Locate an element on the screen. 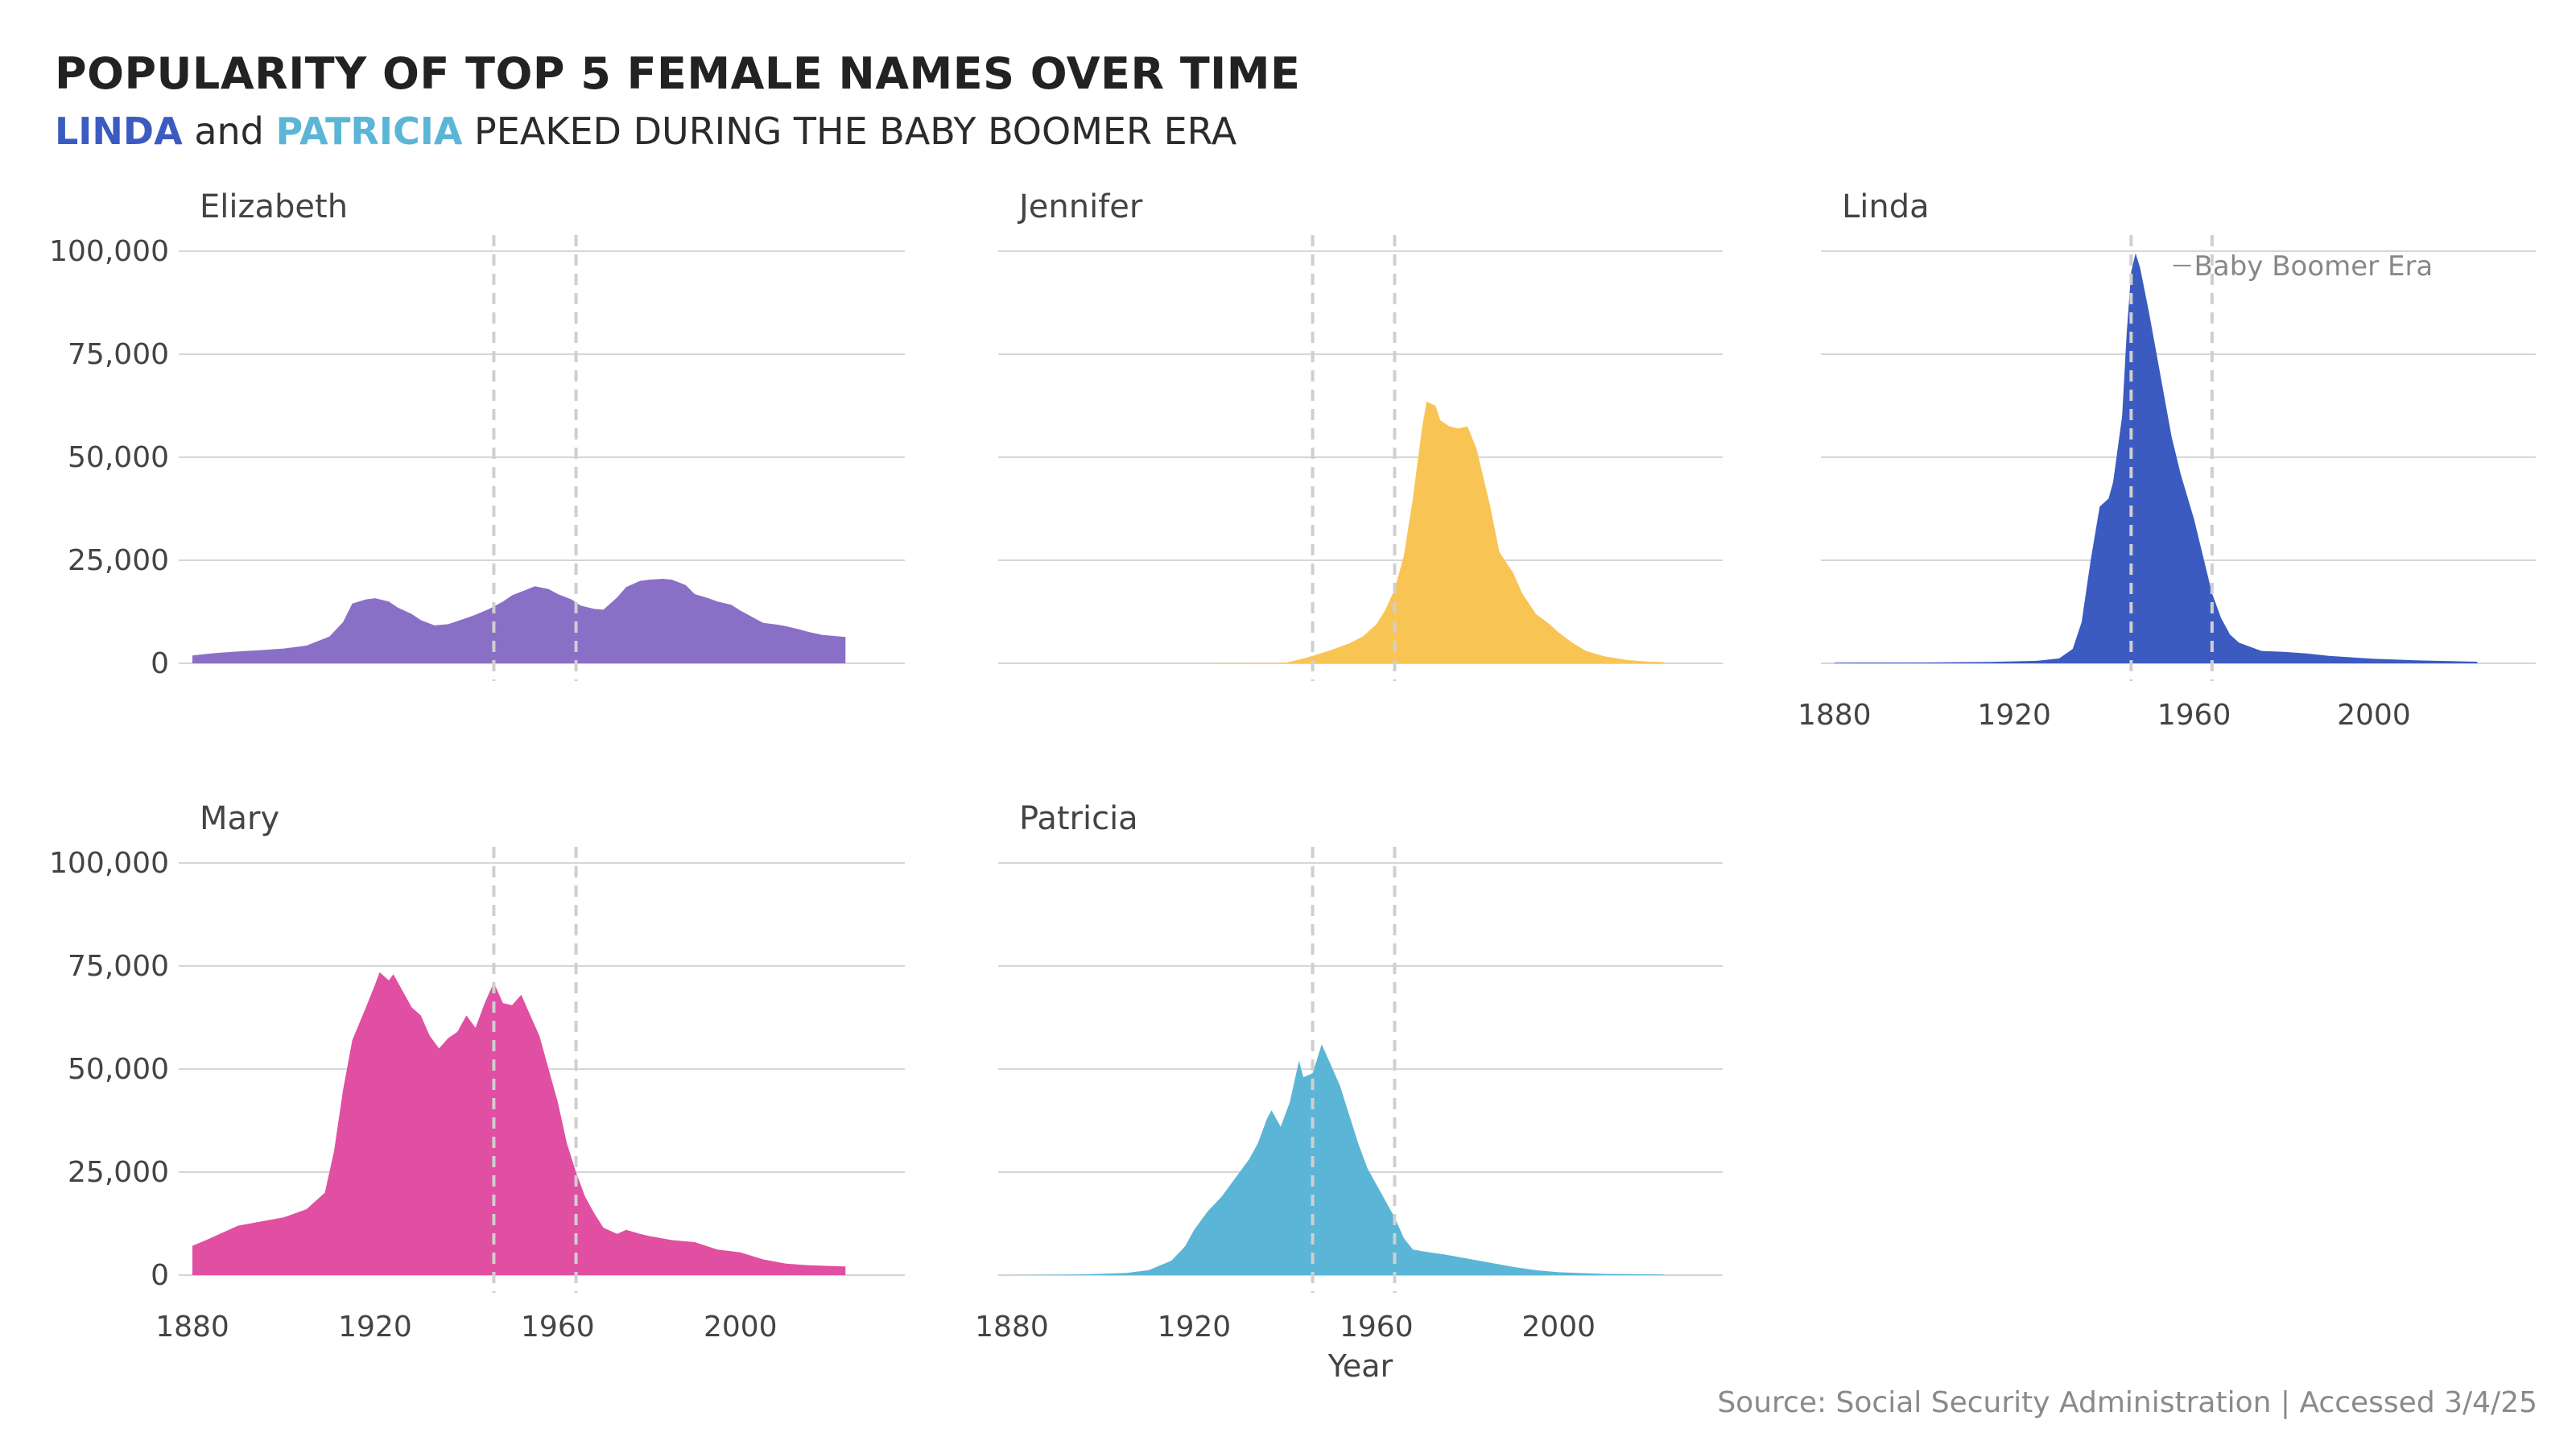  y-tick-label-mary-1: 25,000 is located at coordinates (118, 1172).